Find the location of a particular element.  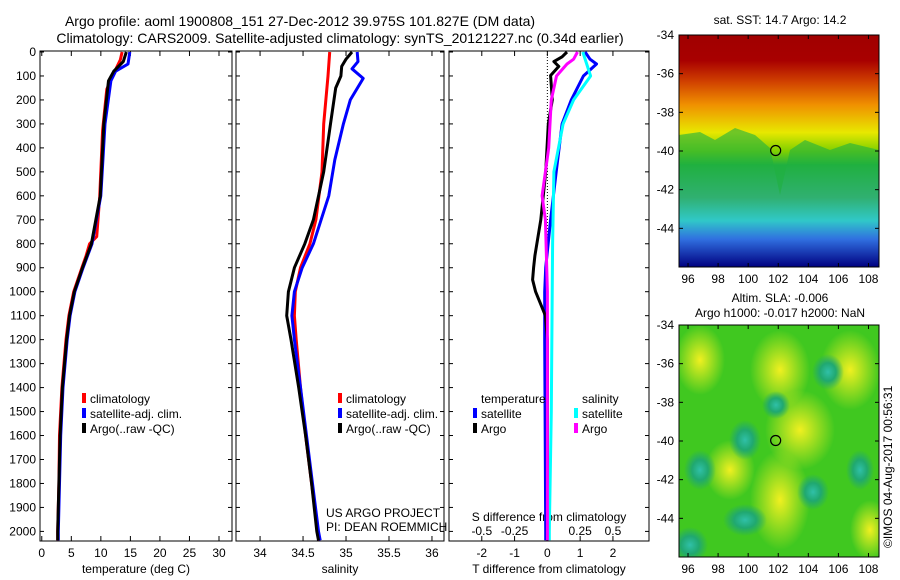

legend-heading-temperature: temperature is located at coordinates (513, 399).